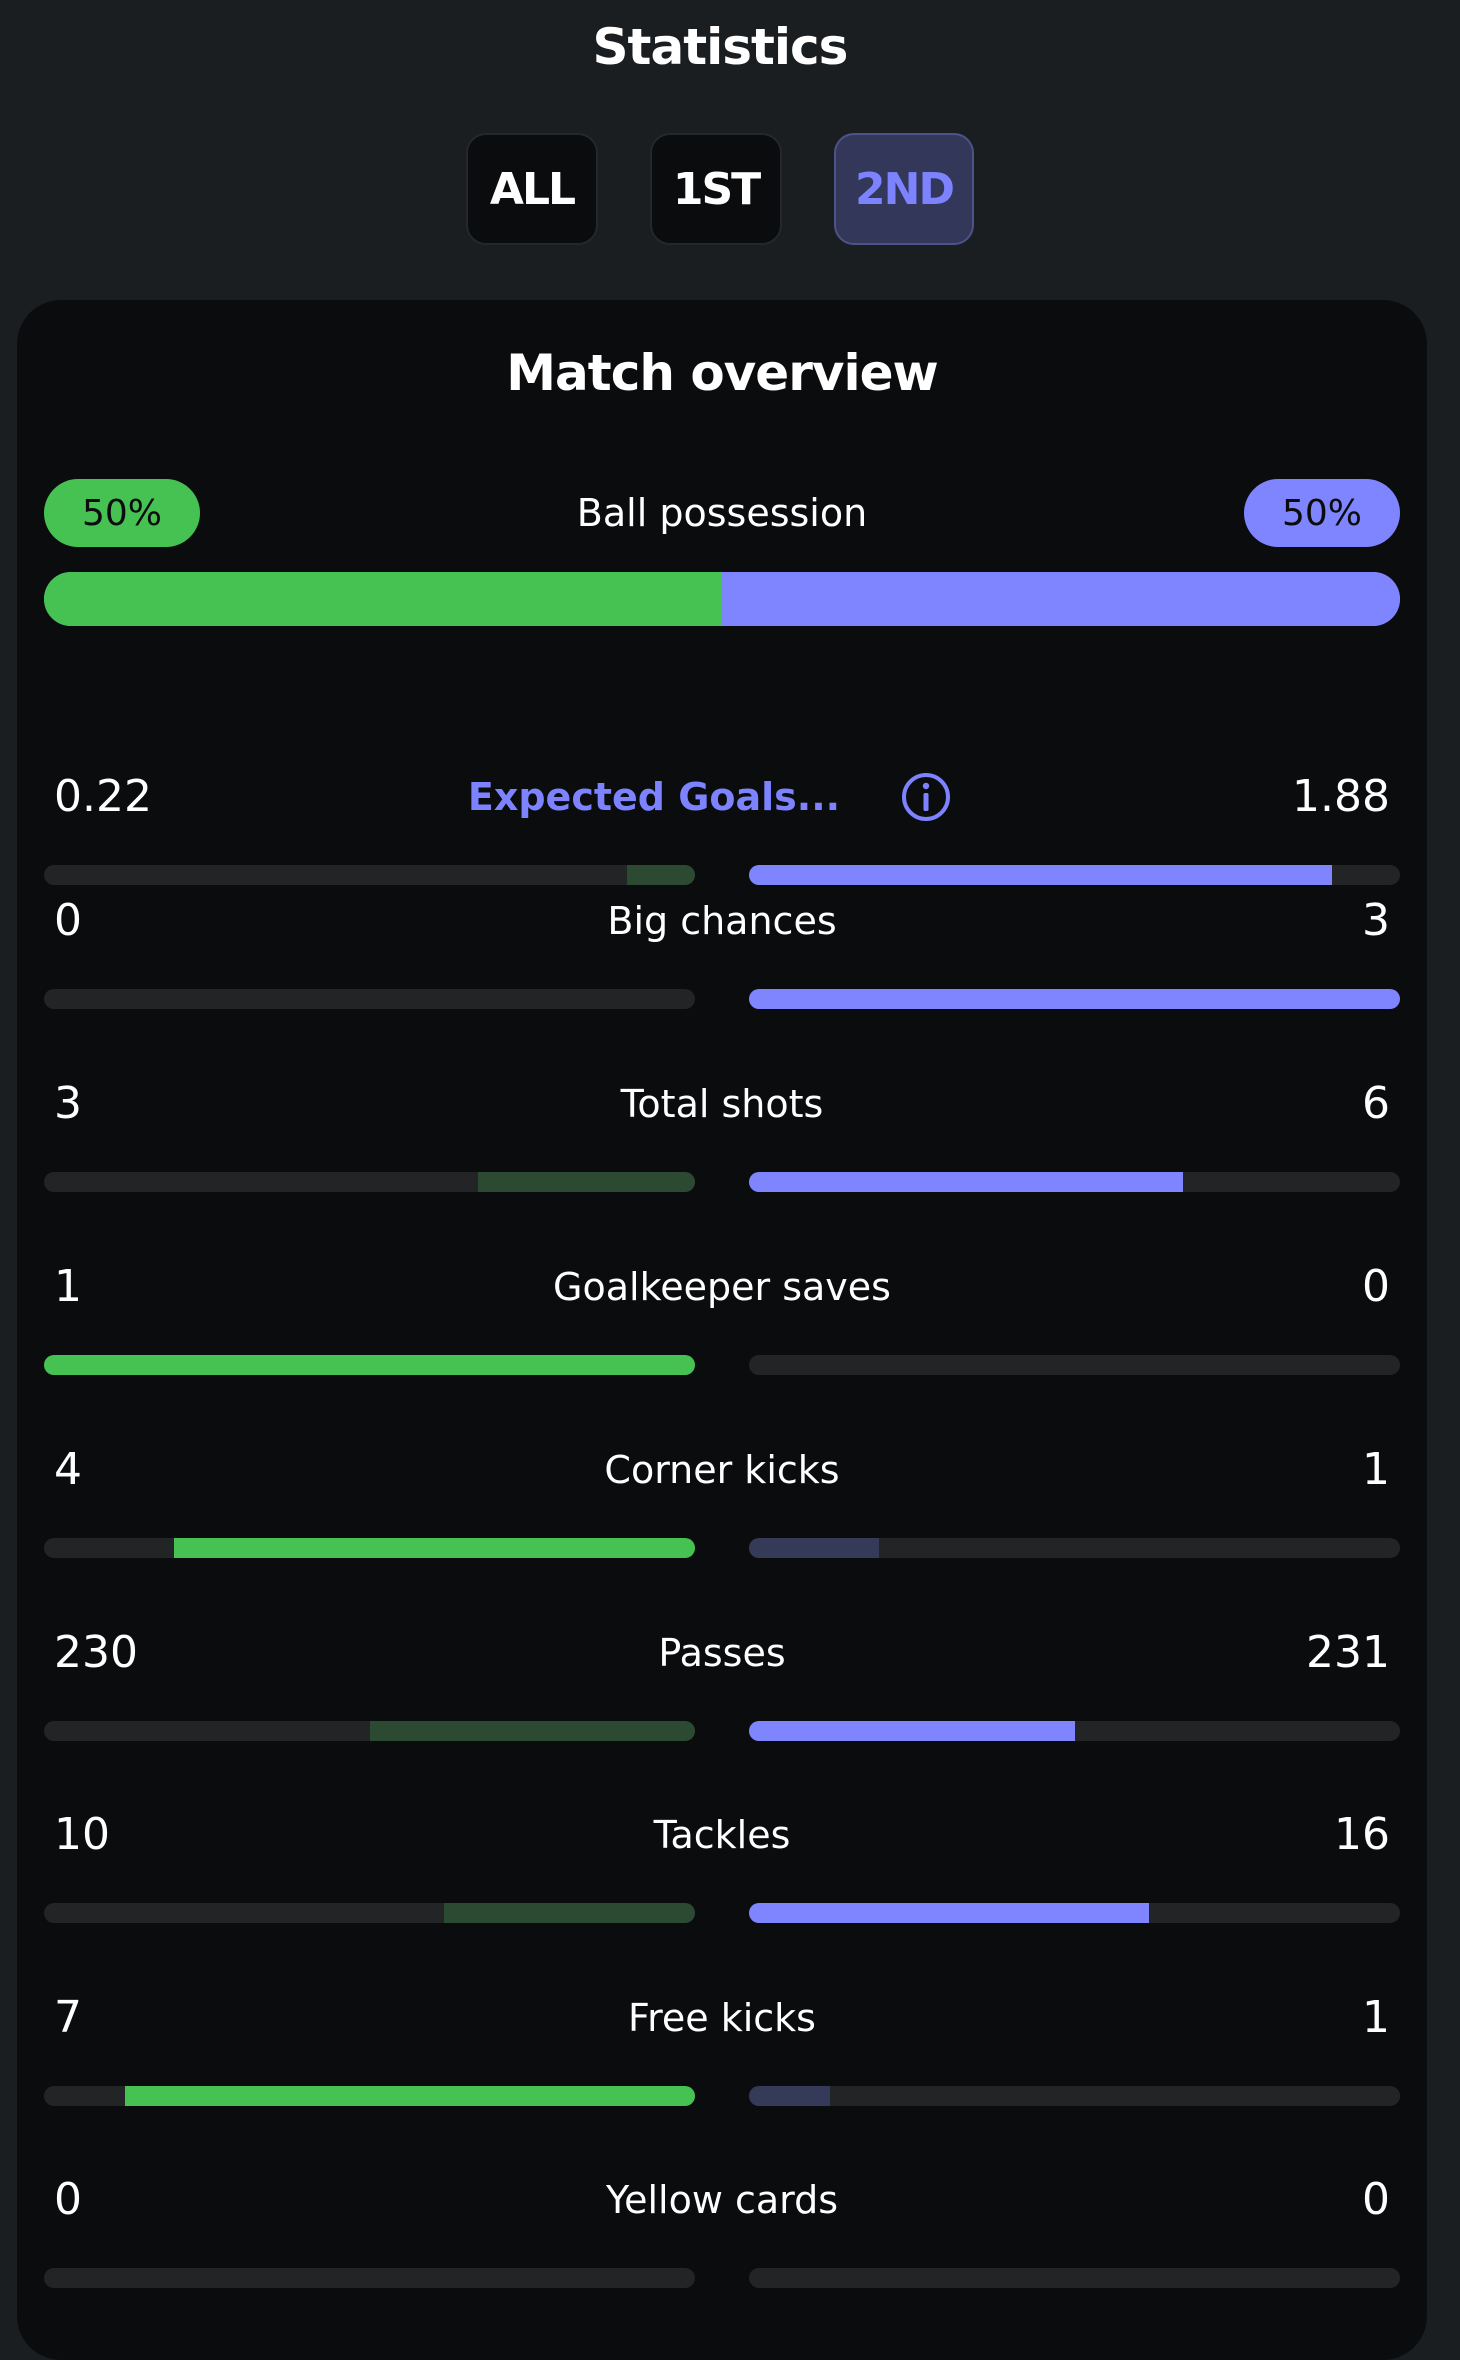  What do you see at coordinates (926, 797) in the screenshot?
I see `info-circle-icon` at bounding box center [926, 797].